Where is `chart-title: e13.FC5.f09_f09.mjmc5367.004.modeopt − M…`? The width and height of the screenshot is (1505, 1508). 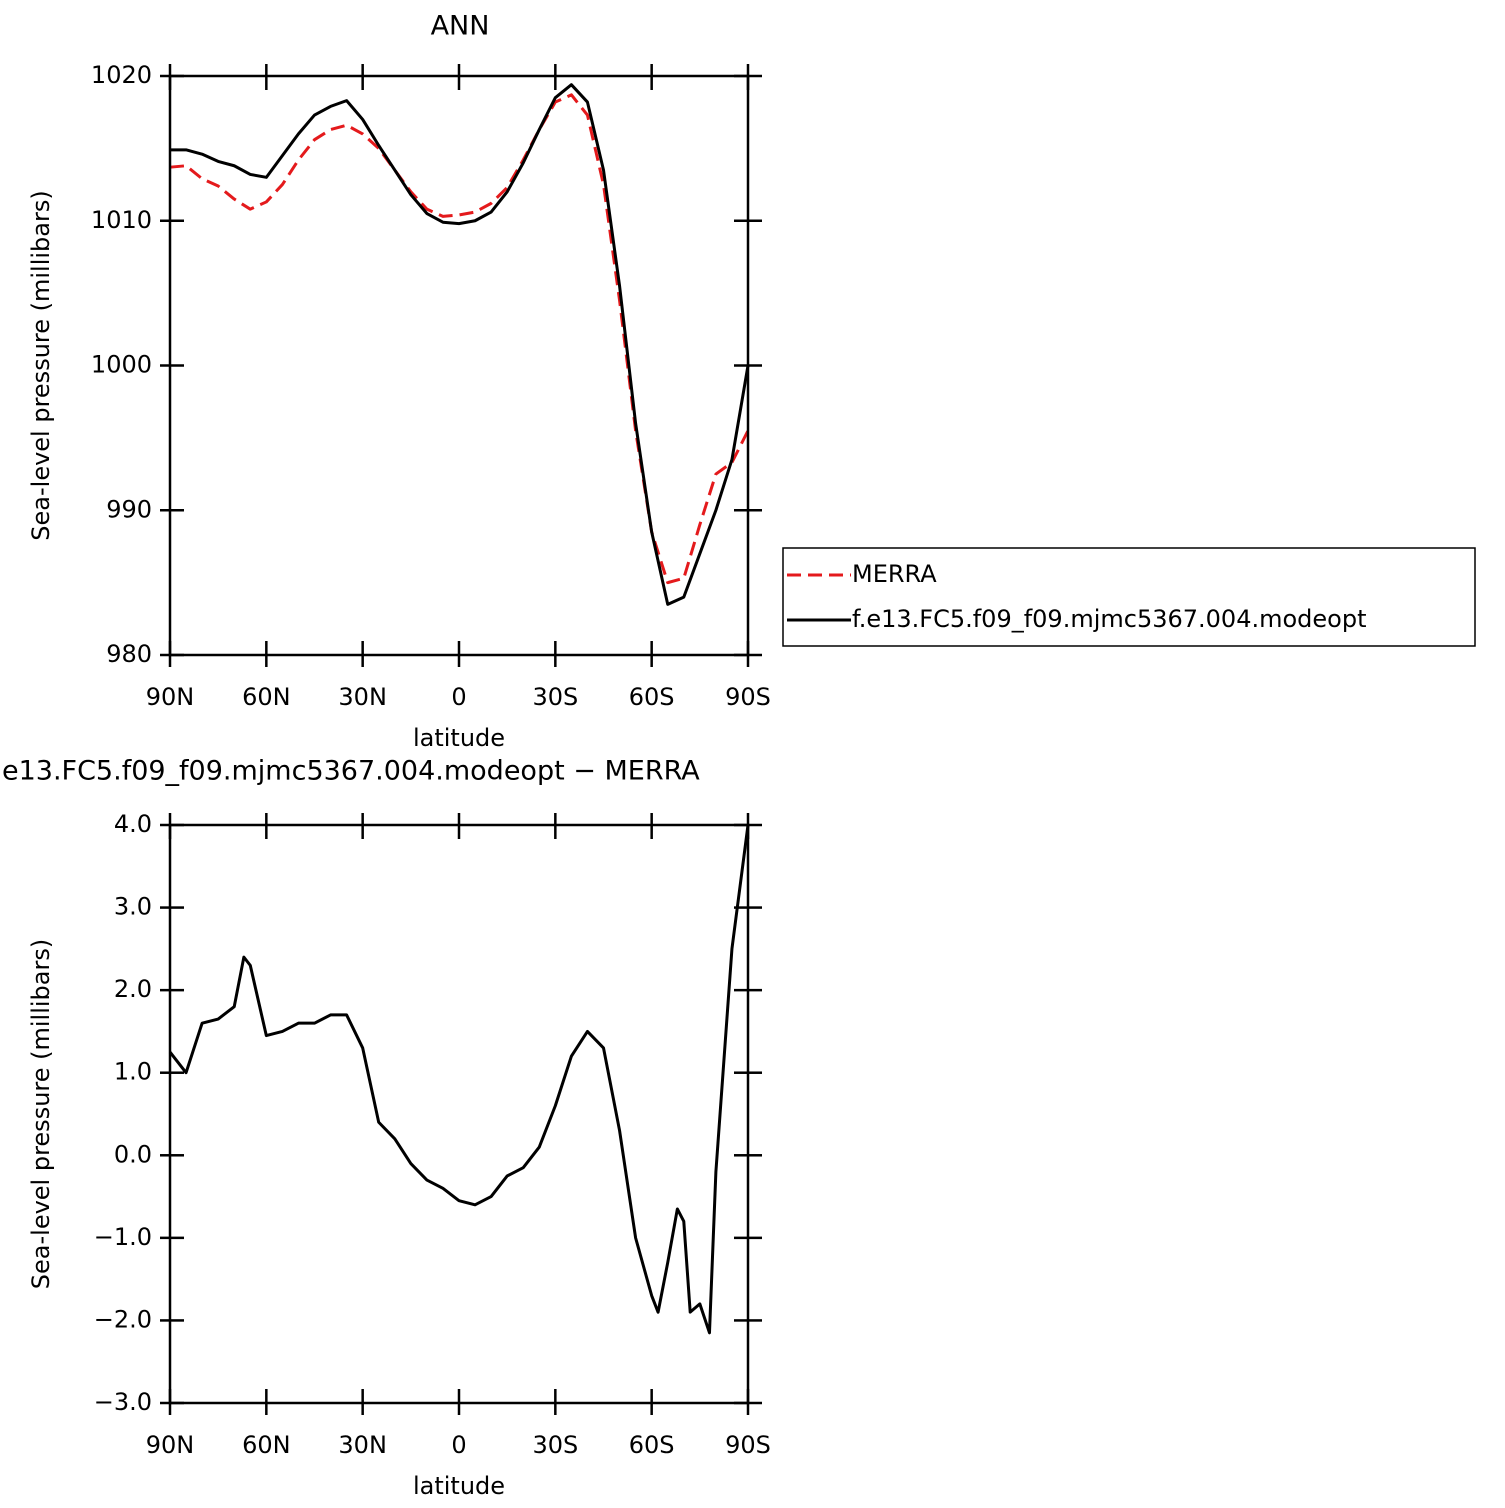
chart-title: e13.FC5.f09_f09.mjmc5367.004.modeopt − M… is located at coordinates (351, 771).